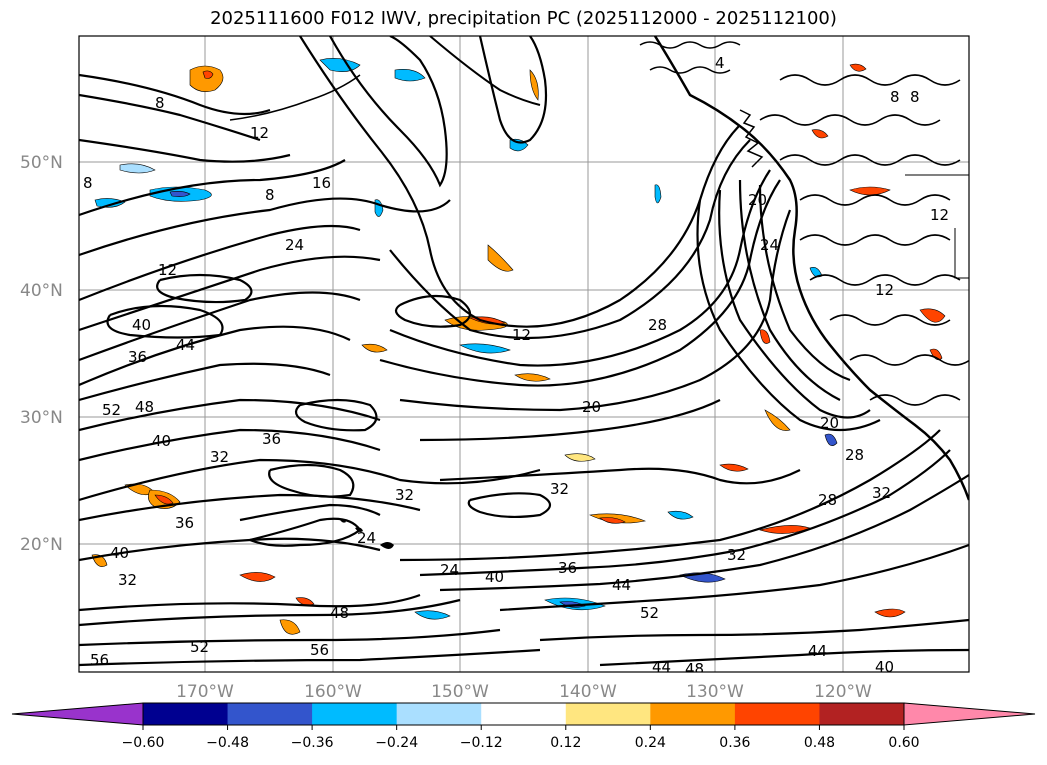 Image resolution: width=1047 pixels, height=765 pixels. I want to click on lon-label-120w: 120°W, so click(843, 692).